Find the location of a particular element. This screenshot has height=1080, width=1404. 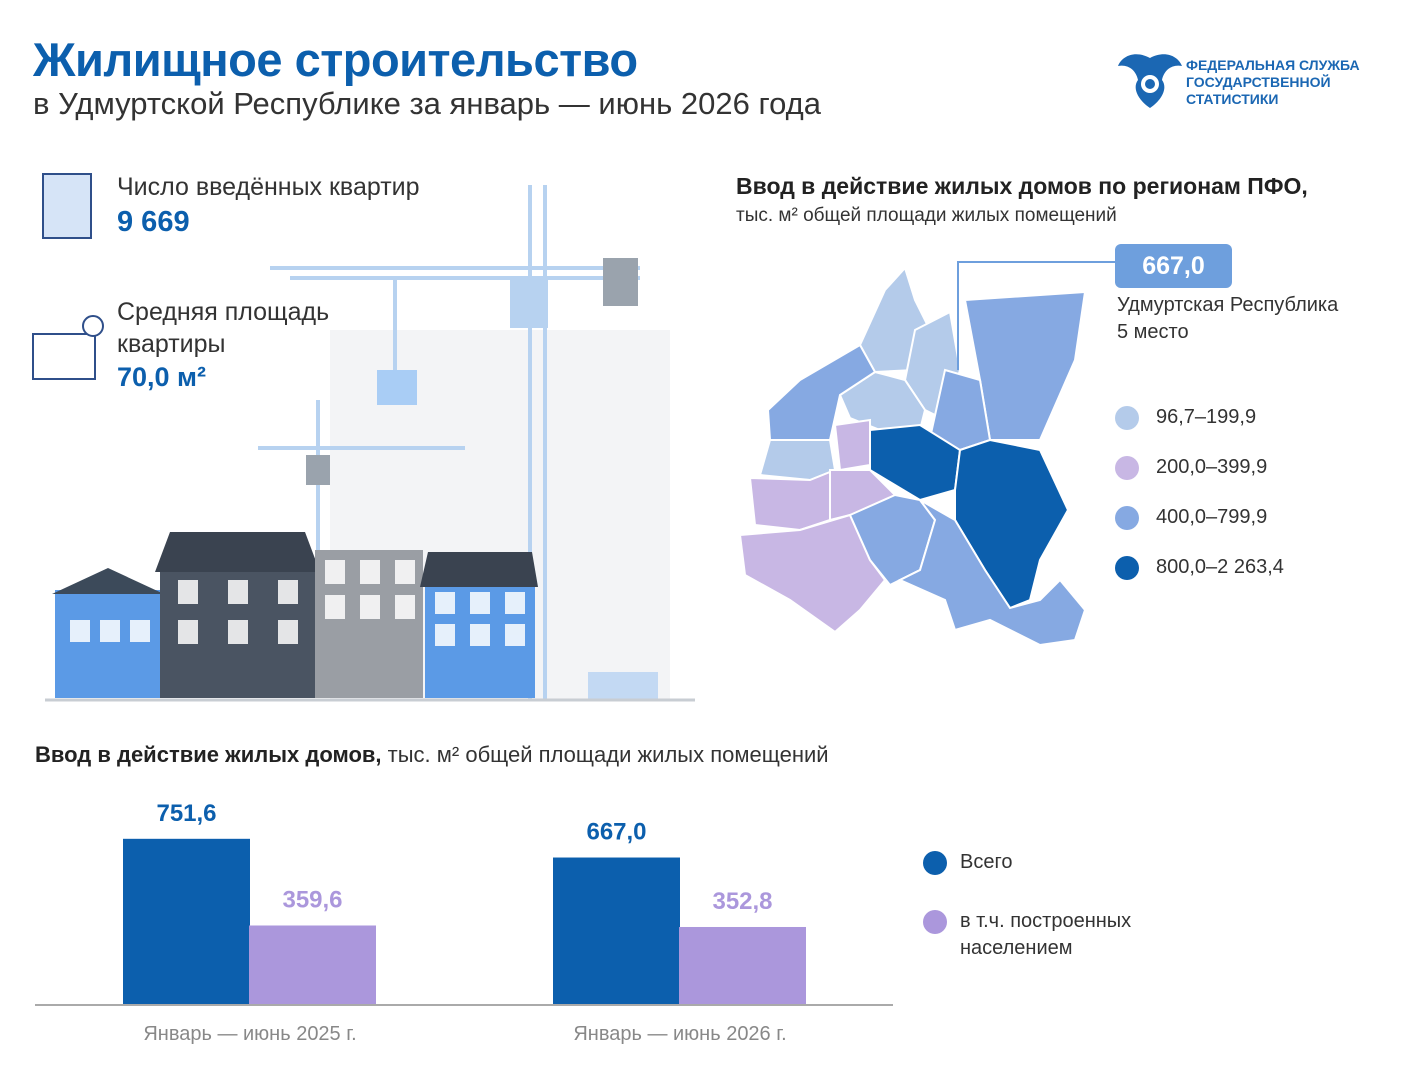

callout-region: Удмуртская Республика is located at coordinates (1228, 305).